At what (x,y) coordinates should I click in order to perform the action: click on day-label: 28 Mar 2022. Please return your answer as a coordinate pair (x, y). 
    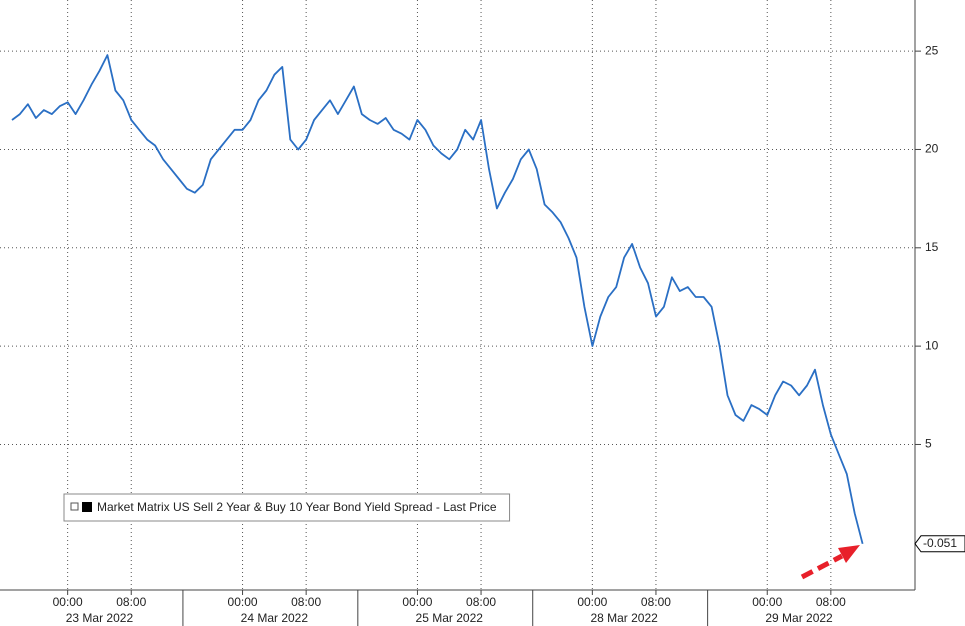
    Looking at the image, I should click on (624, 618).